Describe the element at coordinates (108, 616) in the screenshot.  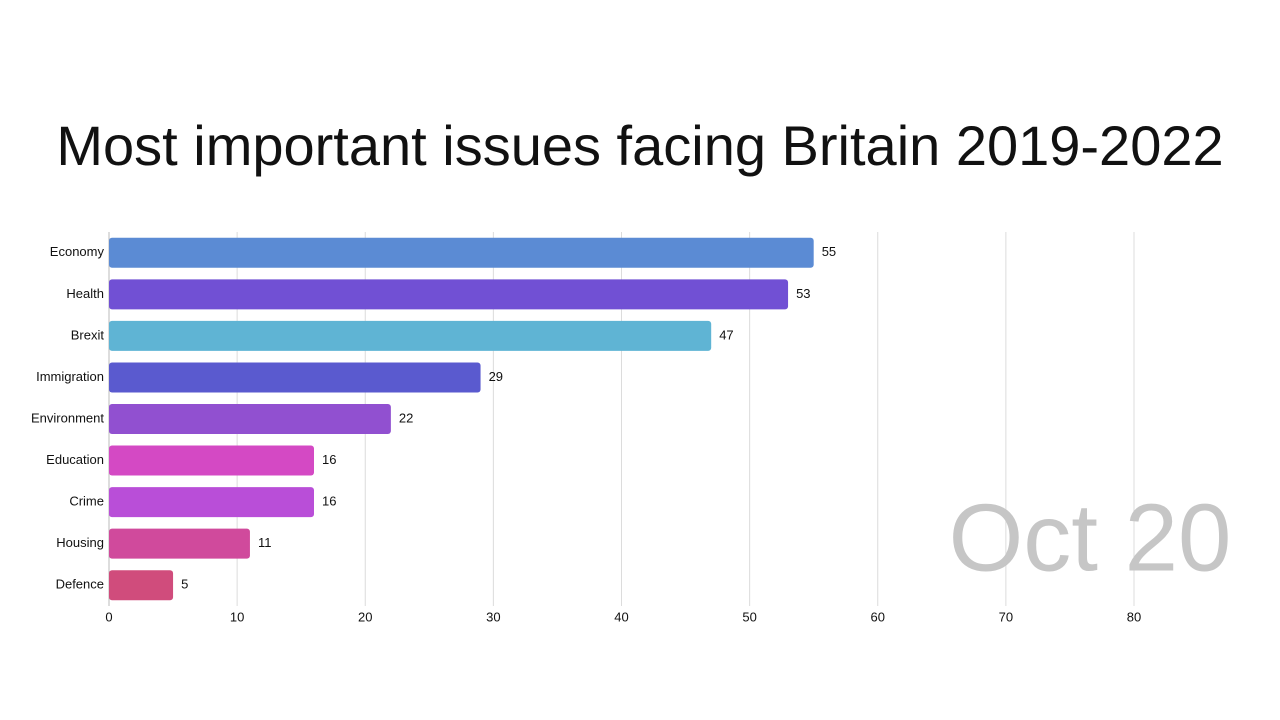
I see `x-tick-label: 0` at that location.